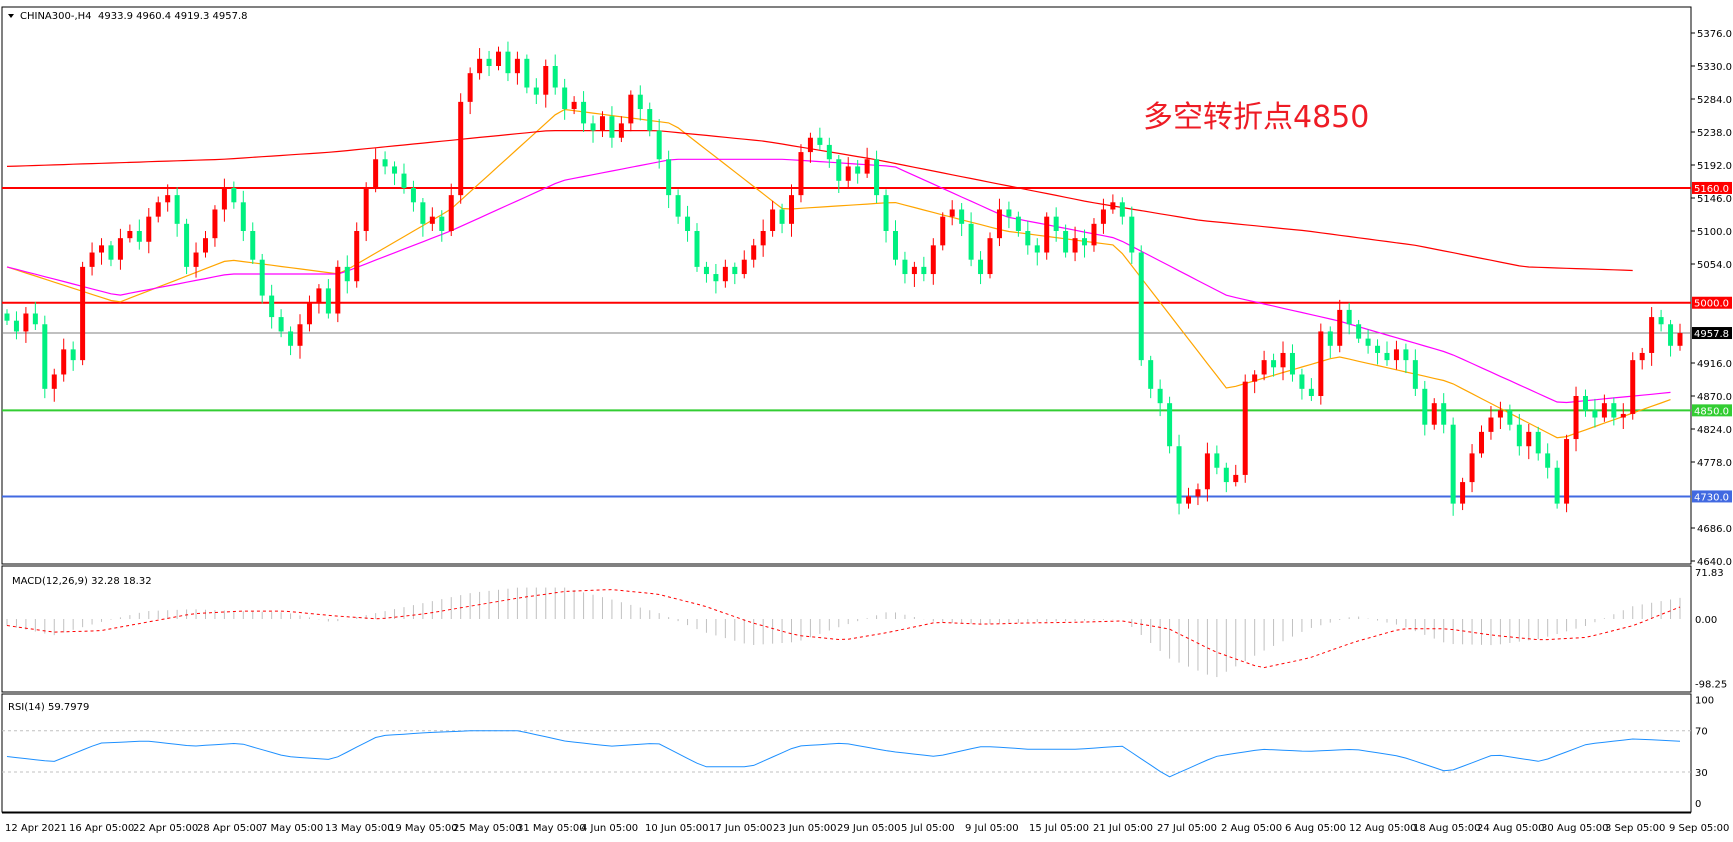 This screenshot has height=842, width=1733. Describe the element at coordinates (1709, 573) in the screenshot. I see `macd-tick-label: 71.83` at that location.